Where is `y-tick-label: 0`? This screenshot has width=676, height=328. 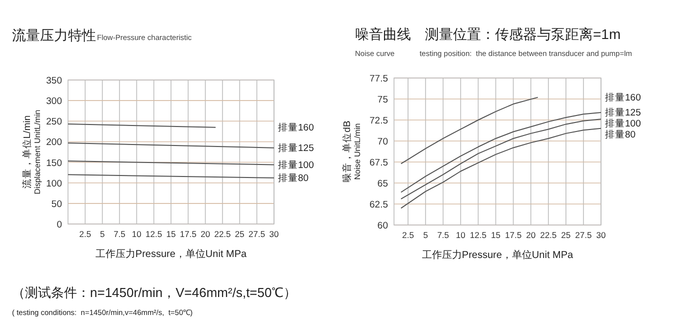
y-tick-label: 0 is located at coordinates (59, 225).